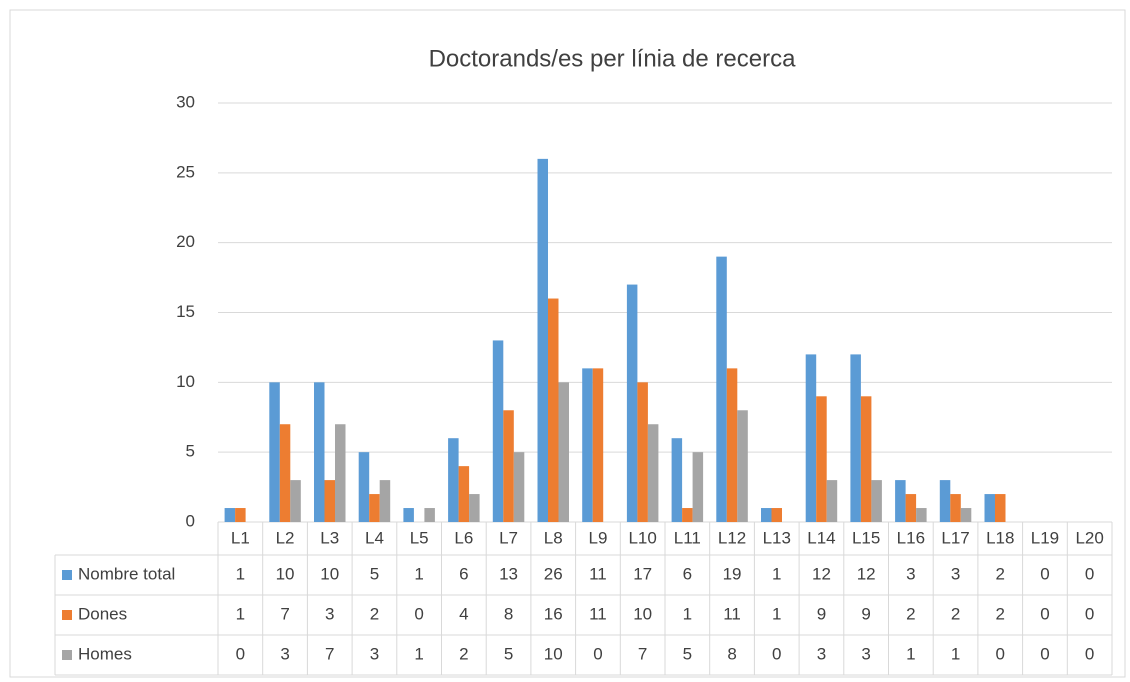 The height and width of the screenshot is (682, 1130). What do you see at coordinates (508, 537) in the screenshot?
I see `x-tick-label: L7` at bounding box center [508, 537].